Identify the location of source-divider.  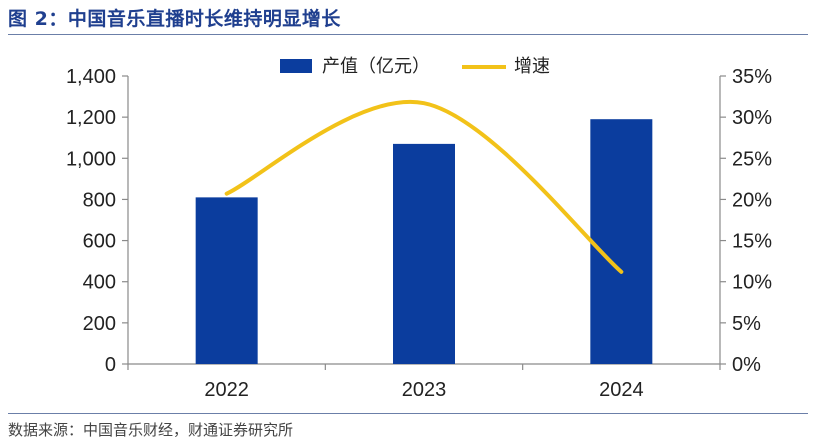
(408, 413).